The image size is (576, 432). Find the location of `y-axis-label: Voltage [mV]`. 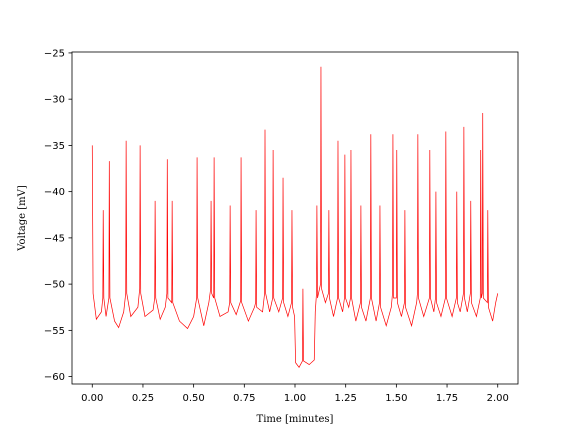

y-axis-label: Voltage [mV] is located at coordinates (22, 218).